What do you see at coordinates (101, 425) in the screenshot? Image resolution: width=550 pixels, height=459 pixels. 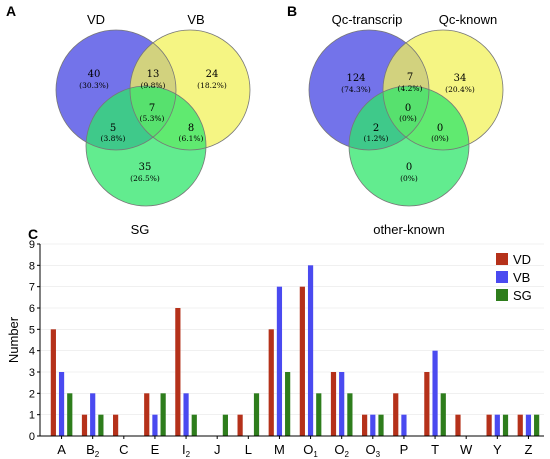 I see `bar-sg-b2` at bounding box center [101, 425].